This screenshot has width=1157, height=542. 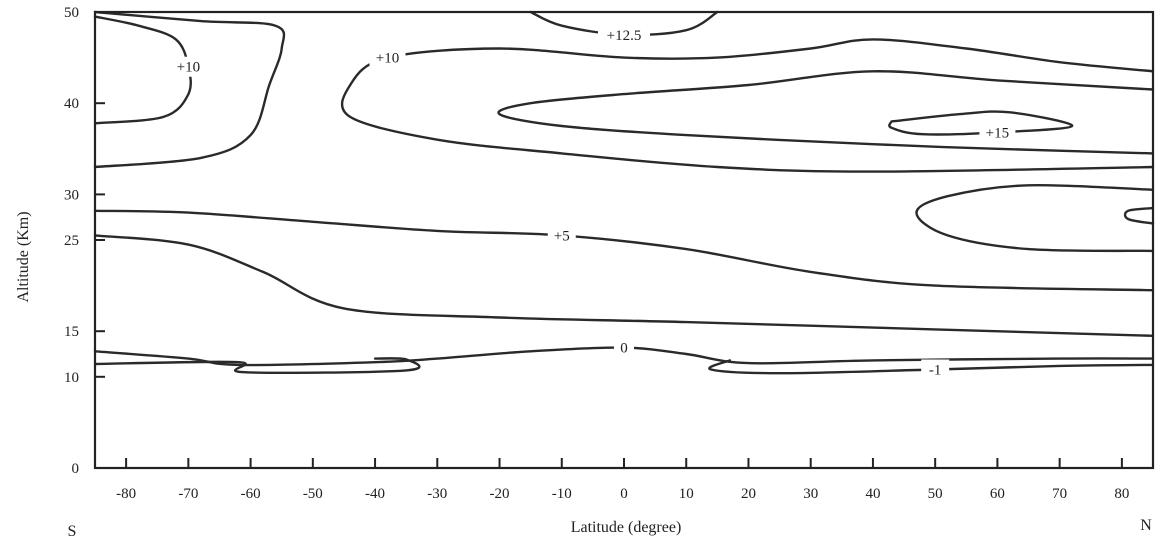 I want to click on x-tick-label: 10, so click(x=686, y=494).